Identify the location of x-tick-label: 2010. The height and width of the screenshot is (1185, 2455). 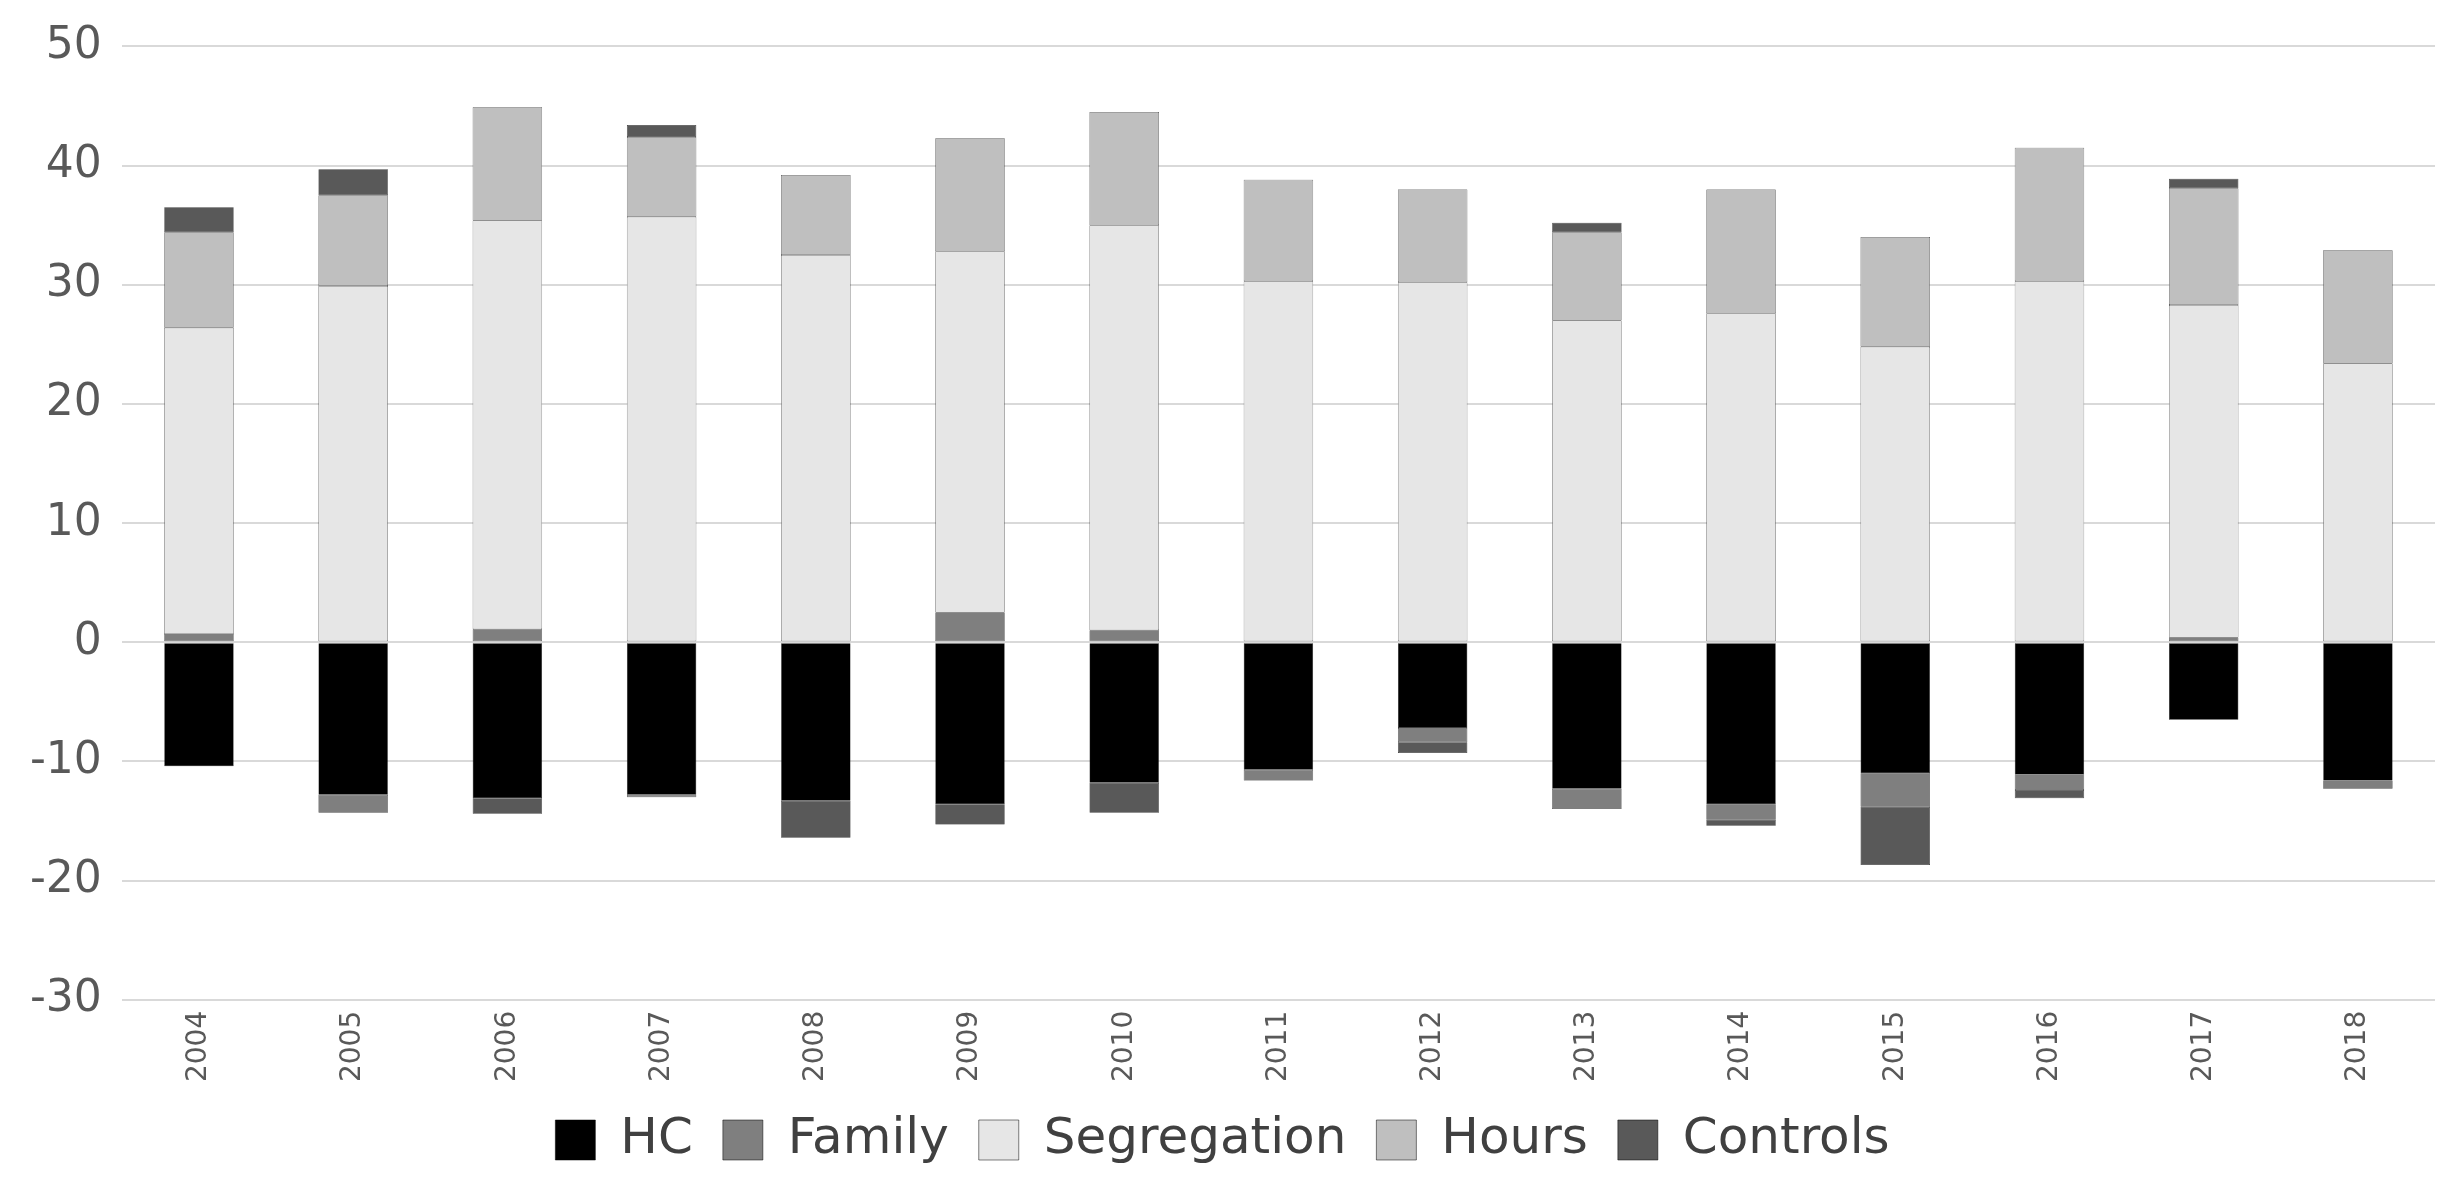
(1122, 1046).